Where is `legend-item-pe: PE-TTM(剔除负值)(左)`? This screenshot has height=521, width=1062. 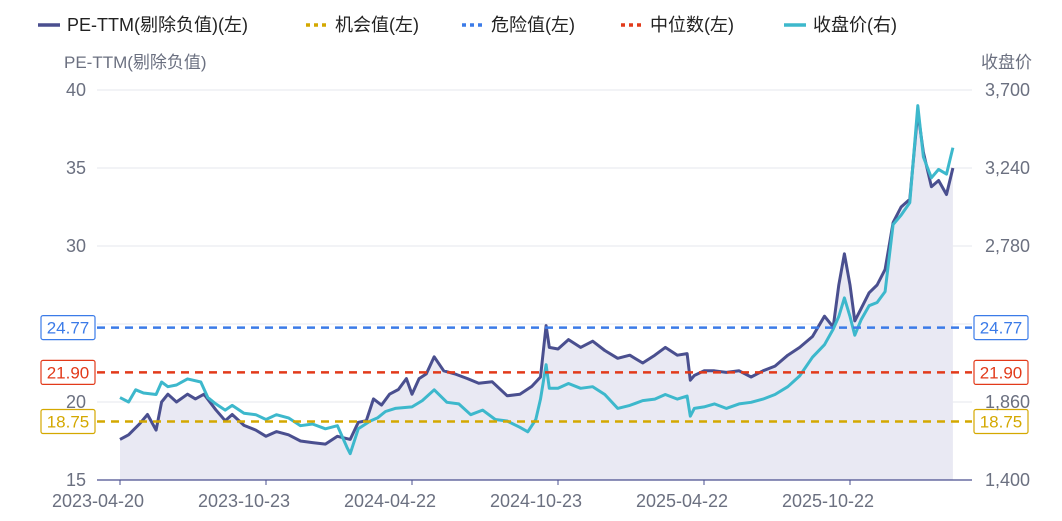 legend-item-pe: PE-TTM(剔除负值)(左) is located at coordinates (143, 25).